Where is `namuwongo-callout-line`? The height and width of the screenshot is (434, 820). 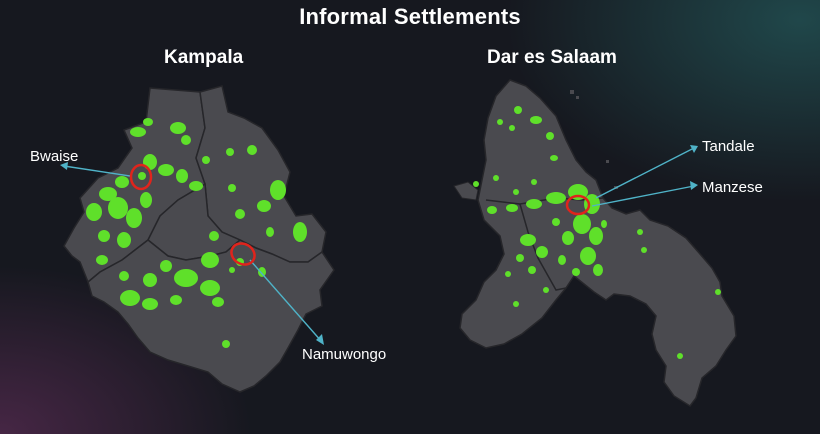
namuwongo-callout-line is located at coordinates (286, 301).